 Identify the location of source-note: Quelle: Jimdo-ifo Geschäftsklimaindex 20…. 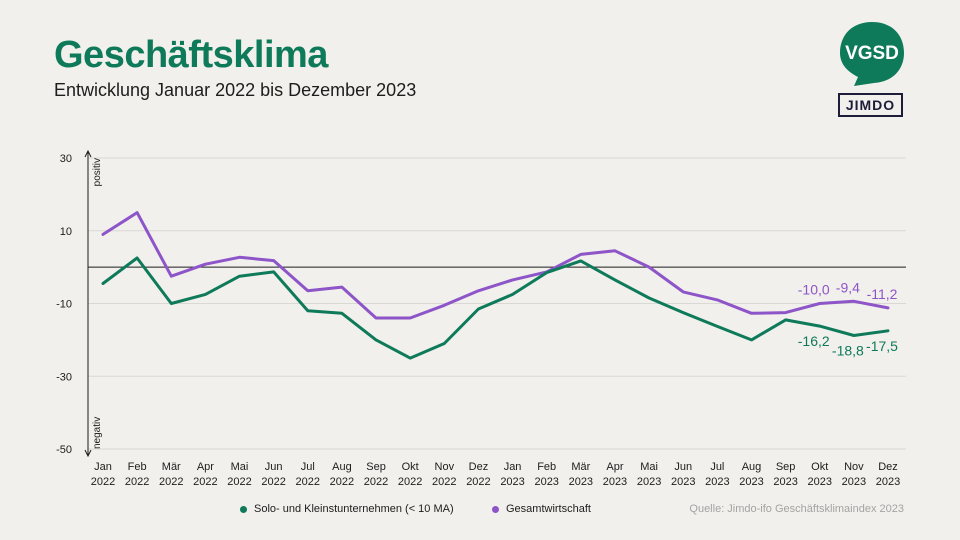
(796, 509).